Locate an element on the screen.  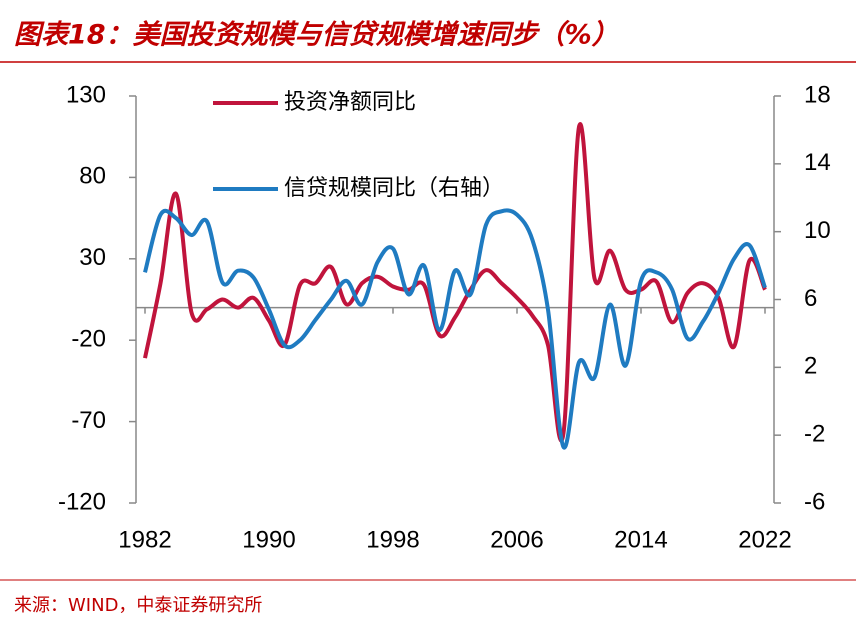
x-tick-label: 2006 is located at coordinates (516, 539).